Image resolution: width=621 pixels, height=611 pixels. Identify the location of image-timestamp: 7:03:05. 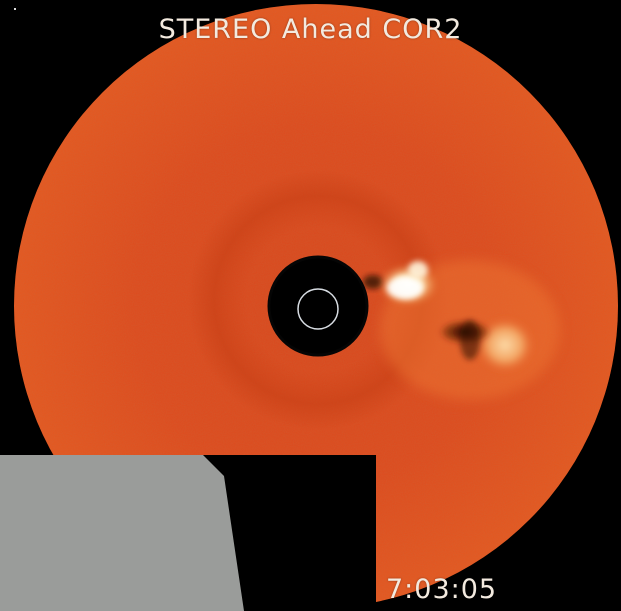
(442, 589).